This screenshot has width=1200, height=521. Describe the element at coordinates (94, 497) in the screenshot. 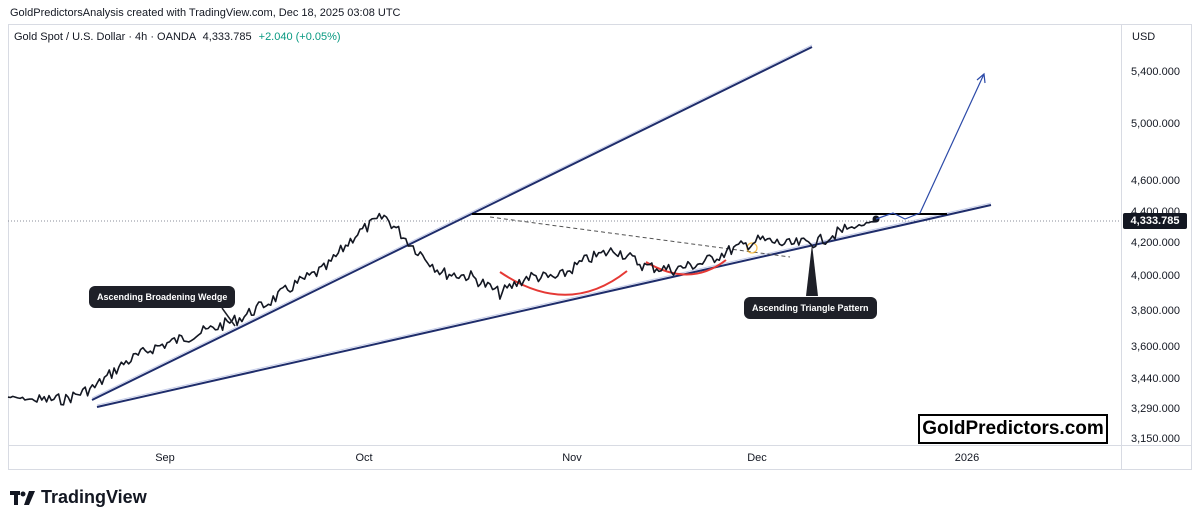

I see `tradingview-wordmark: TradingView` at that location.